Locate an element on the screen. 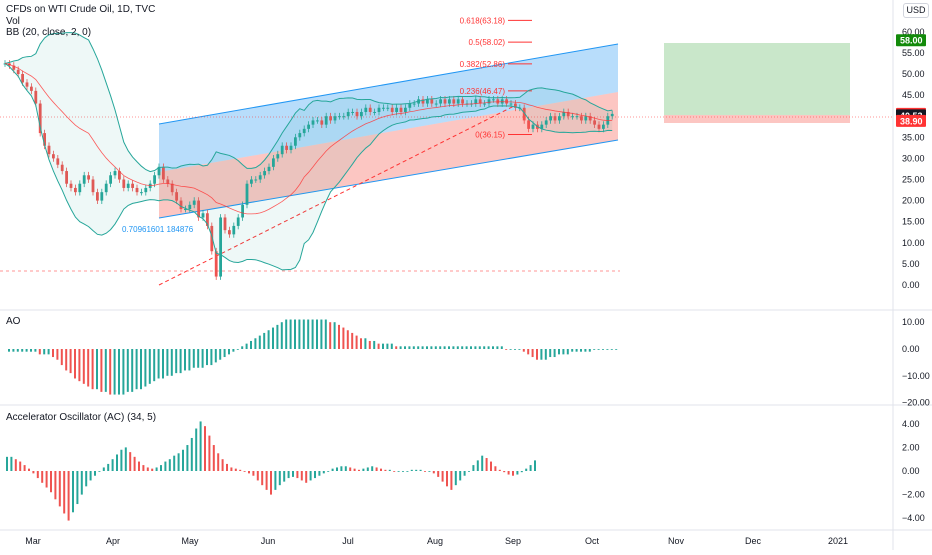  time-axis-label: Apr is located at coordinates (113, 541).